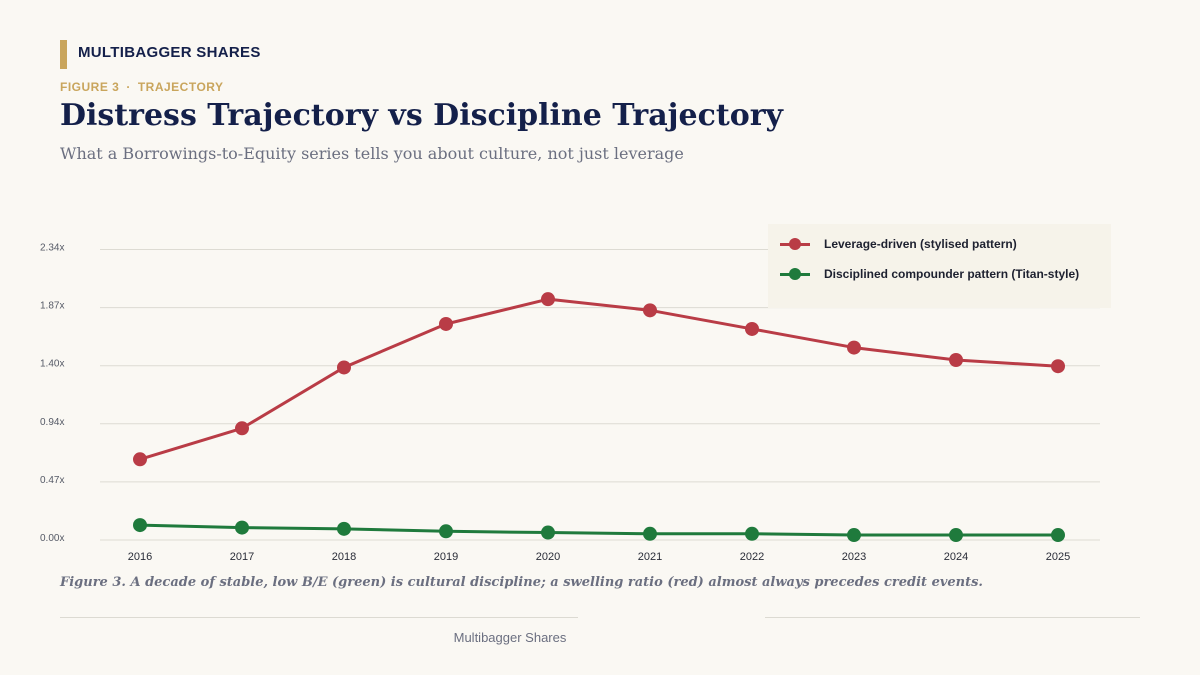 This screenshot has width=1200, height=675. What do you see at coordinates (63, 54) in the screenshot?
I see `brand-accent-bar` at bounding box center [63, 54].